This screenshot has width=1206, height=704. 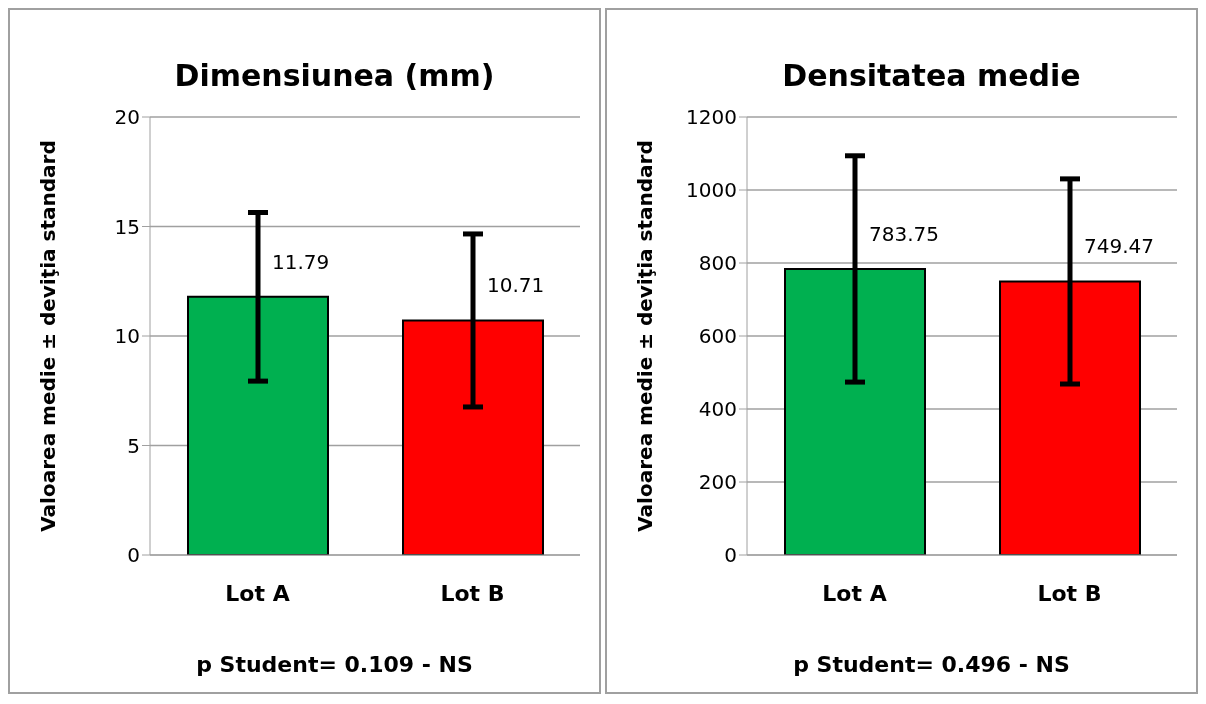 What do you see at coordinates (127, 117) in the screenshot?
I see `y-tick-label: 20` at bounding box center [127, 117].